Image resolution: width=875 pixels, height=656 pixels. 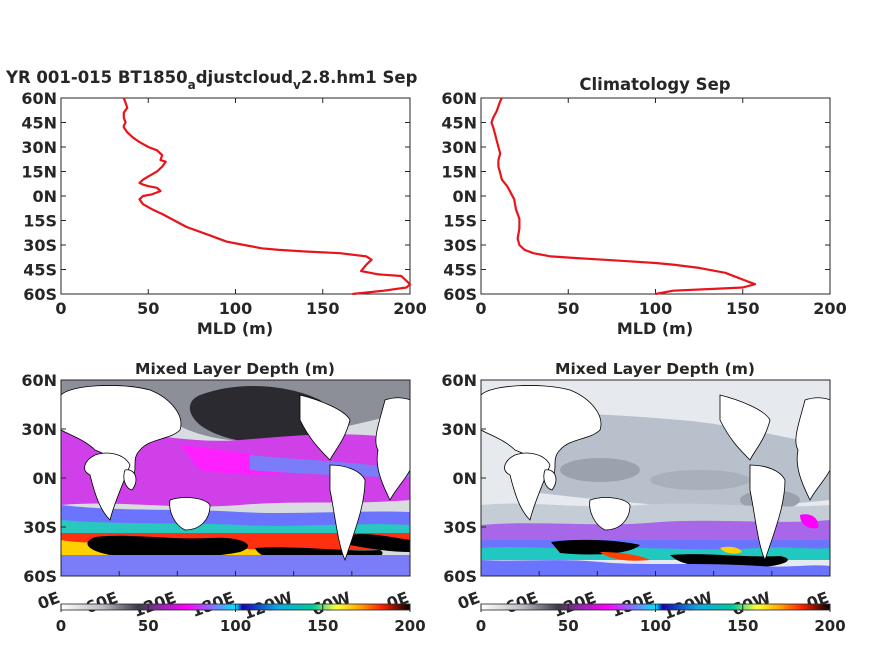 I want to click on map1-colorbar-ticks: 0 50 100 150 200, so click(x=241, y=619).